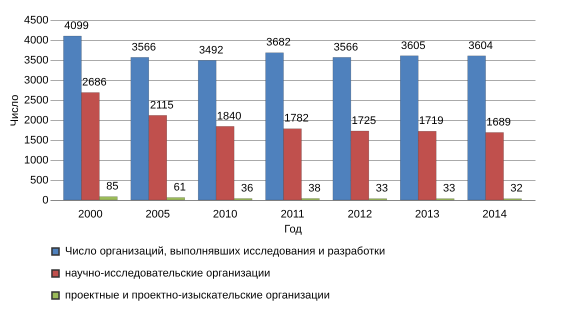 The image size is (568, 331). Describe the element at coordinates (36, 80) in the screenshot. I see `y-tick-label: 3000` at that location.